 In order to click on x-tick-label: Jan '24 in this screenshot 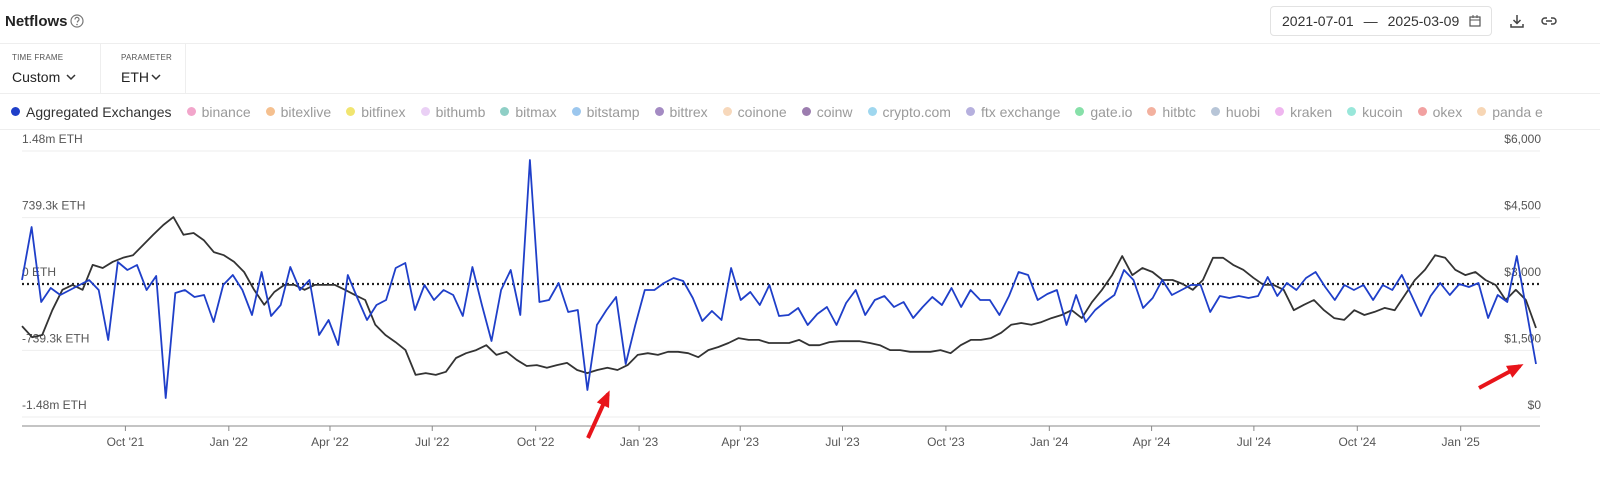, I will do `click(1049, 442)`.